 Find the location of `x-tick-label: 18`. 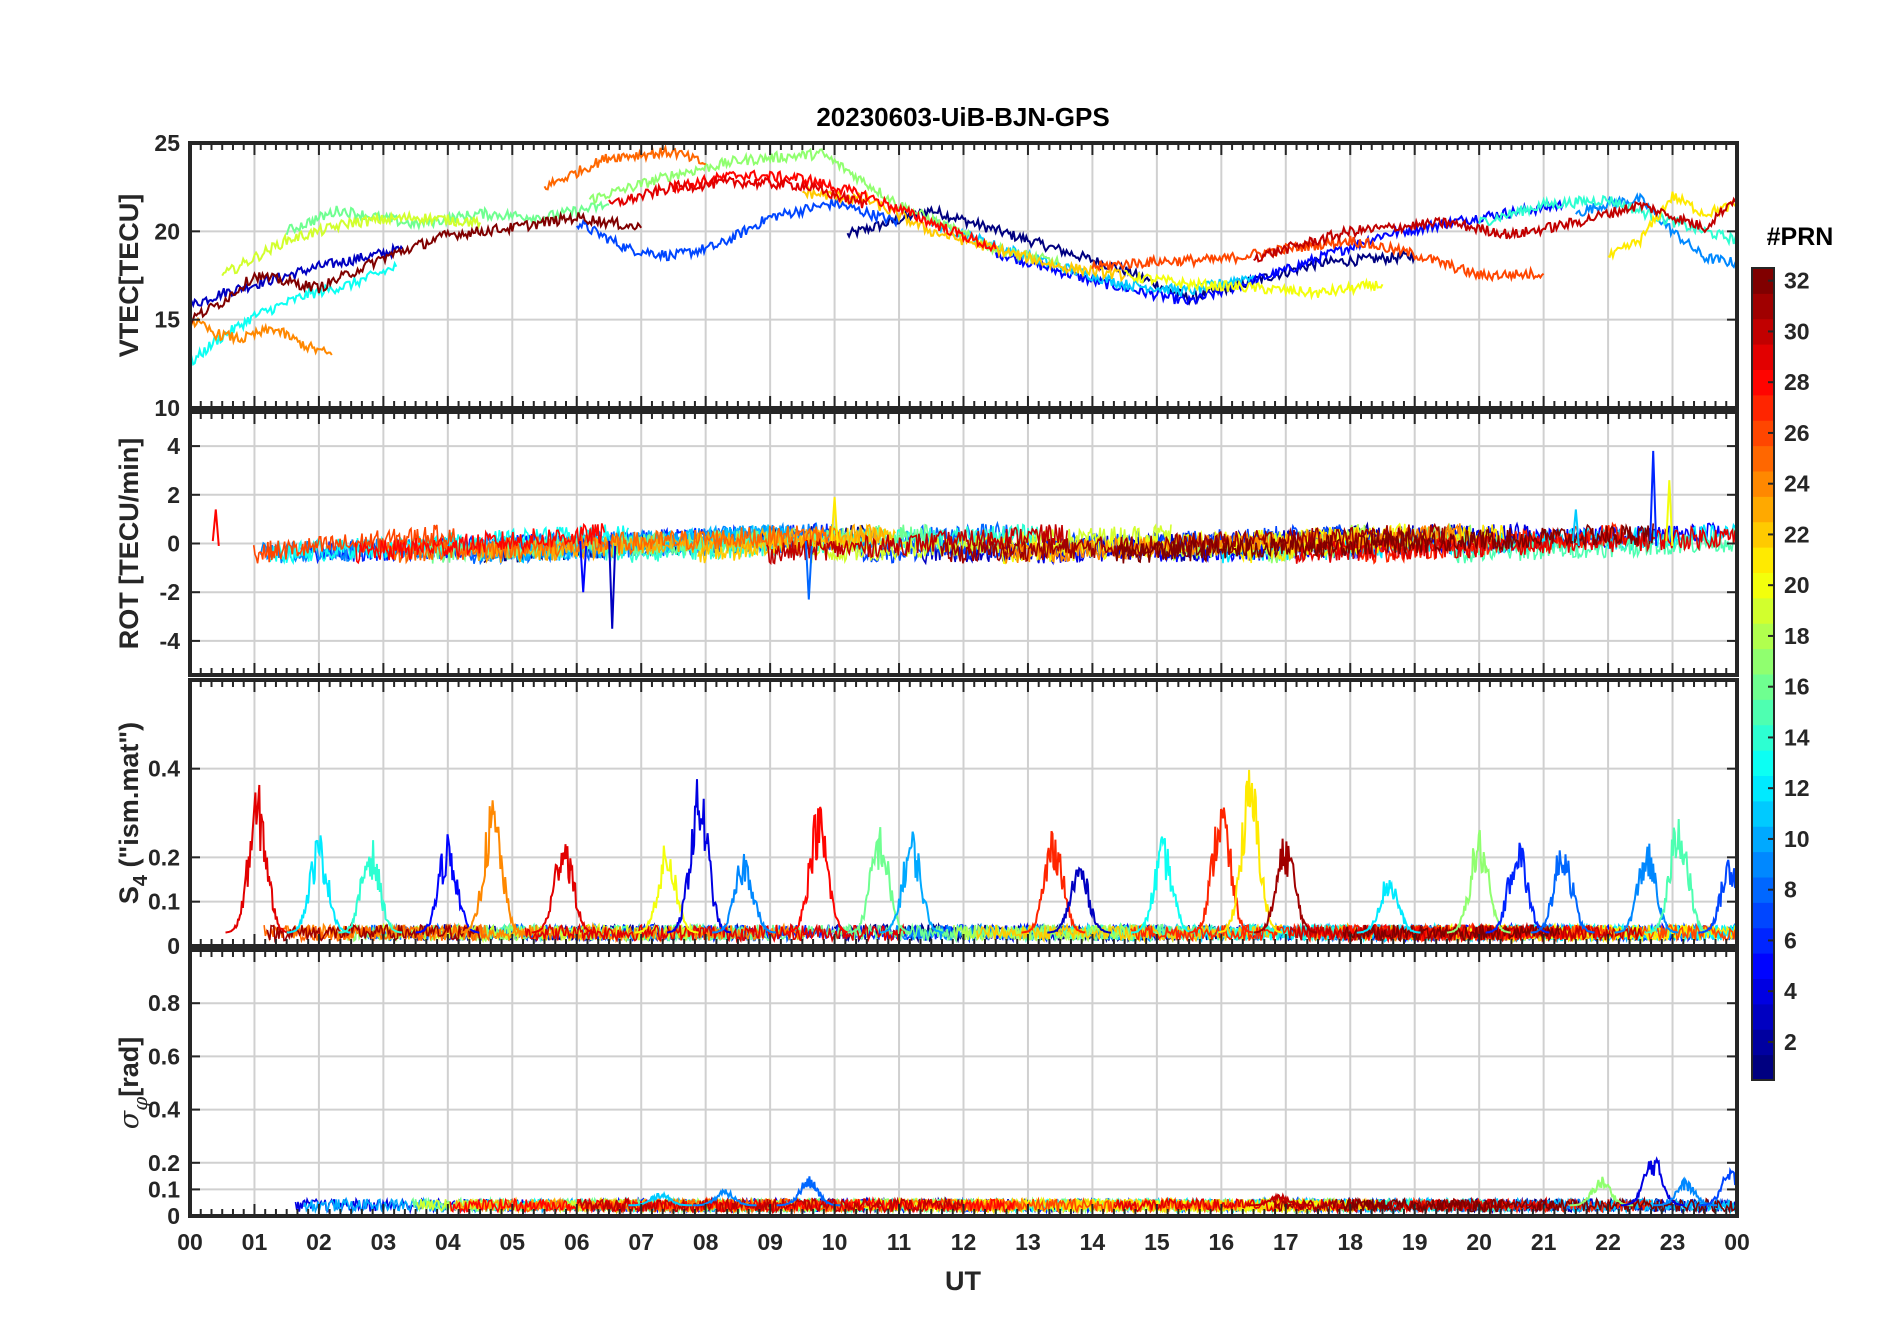

x-tick-label: 18 is located at coordinates (1350, 1242).